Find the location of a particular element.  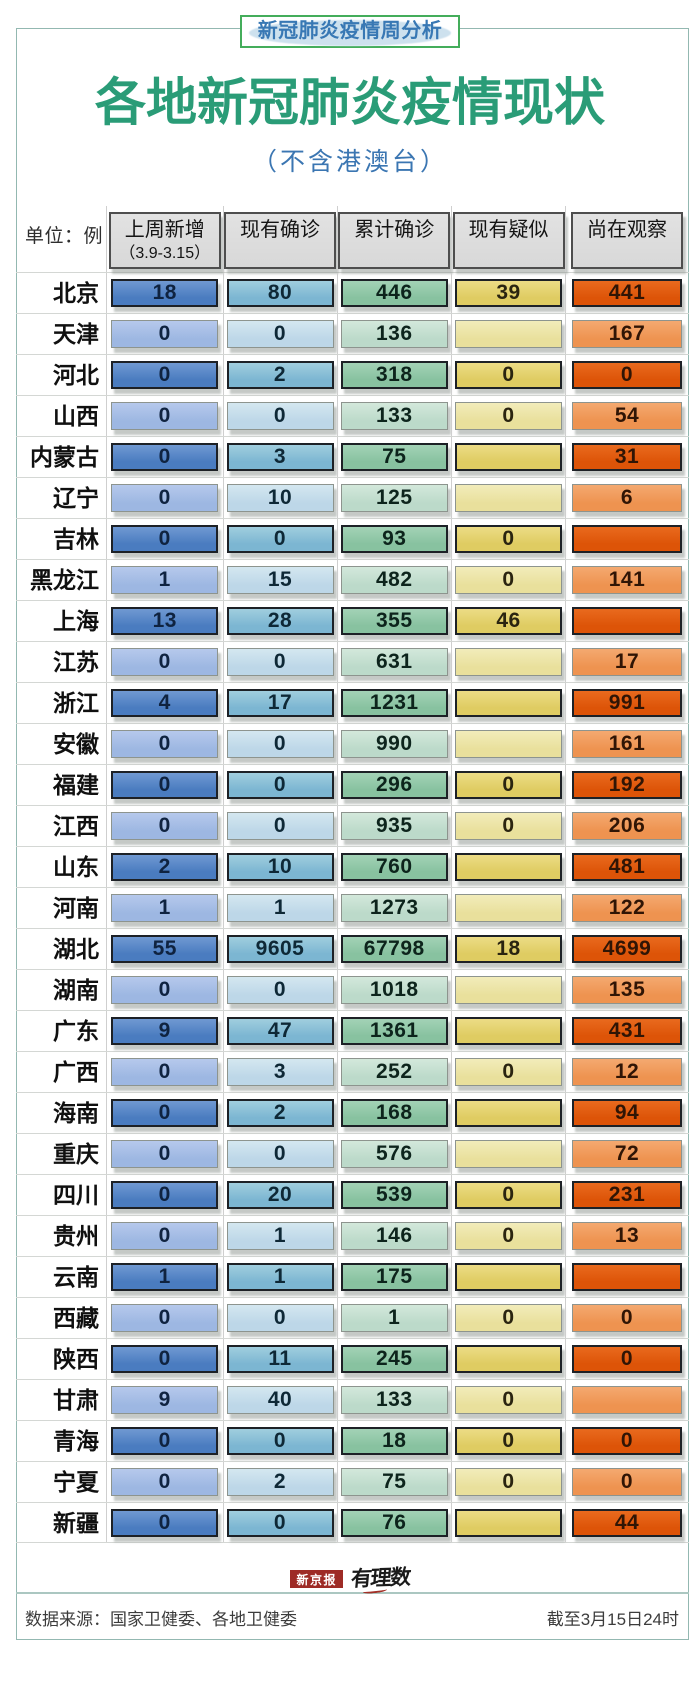

table-cell-region: 93 is located at coordinates (394, 539).